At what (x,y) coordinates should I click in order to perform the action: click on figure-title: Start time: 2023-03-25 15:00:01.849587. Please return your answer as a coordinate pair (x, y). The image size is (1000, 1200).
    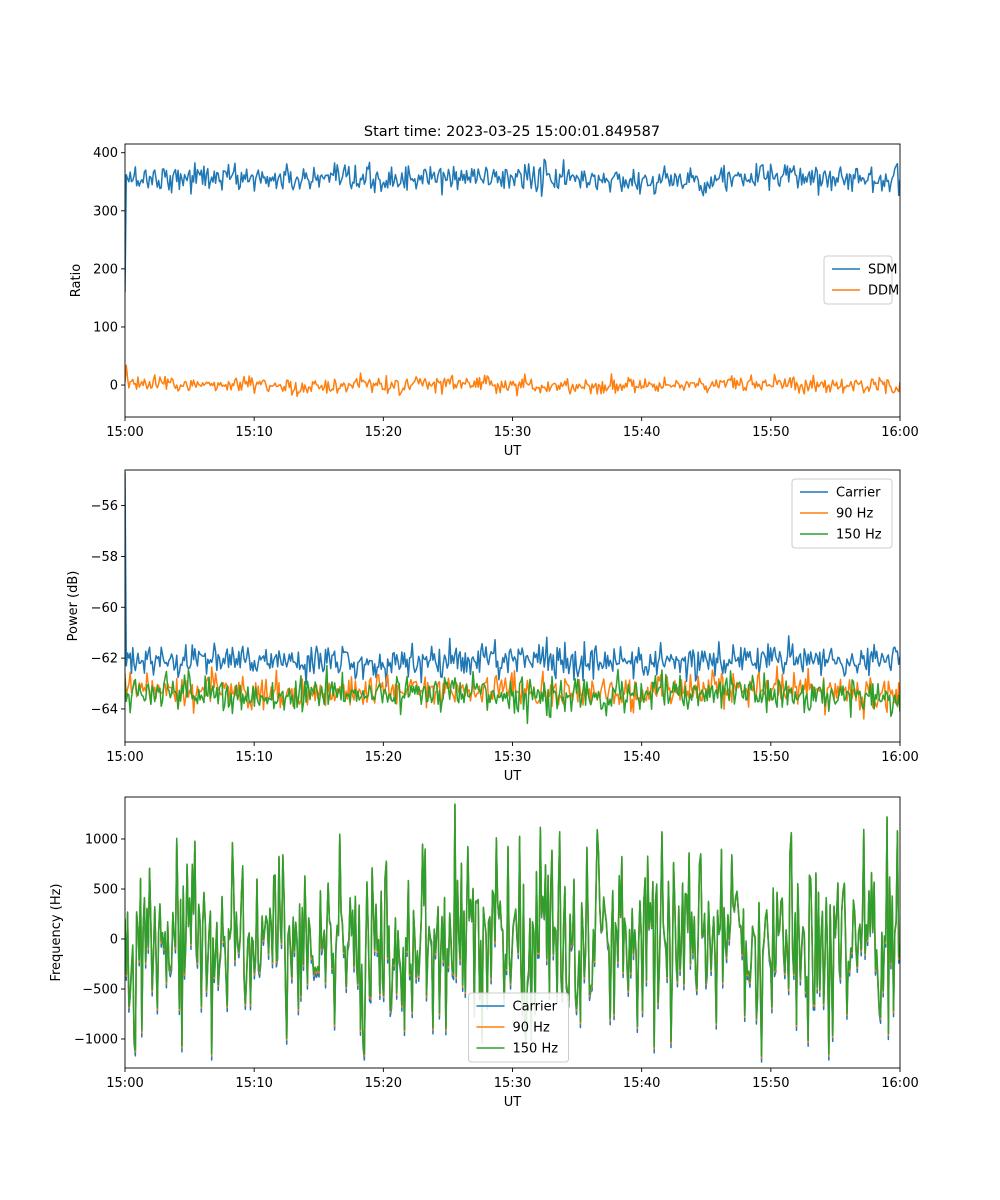
    Looking at the image, I should click on (512, 132).